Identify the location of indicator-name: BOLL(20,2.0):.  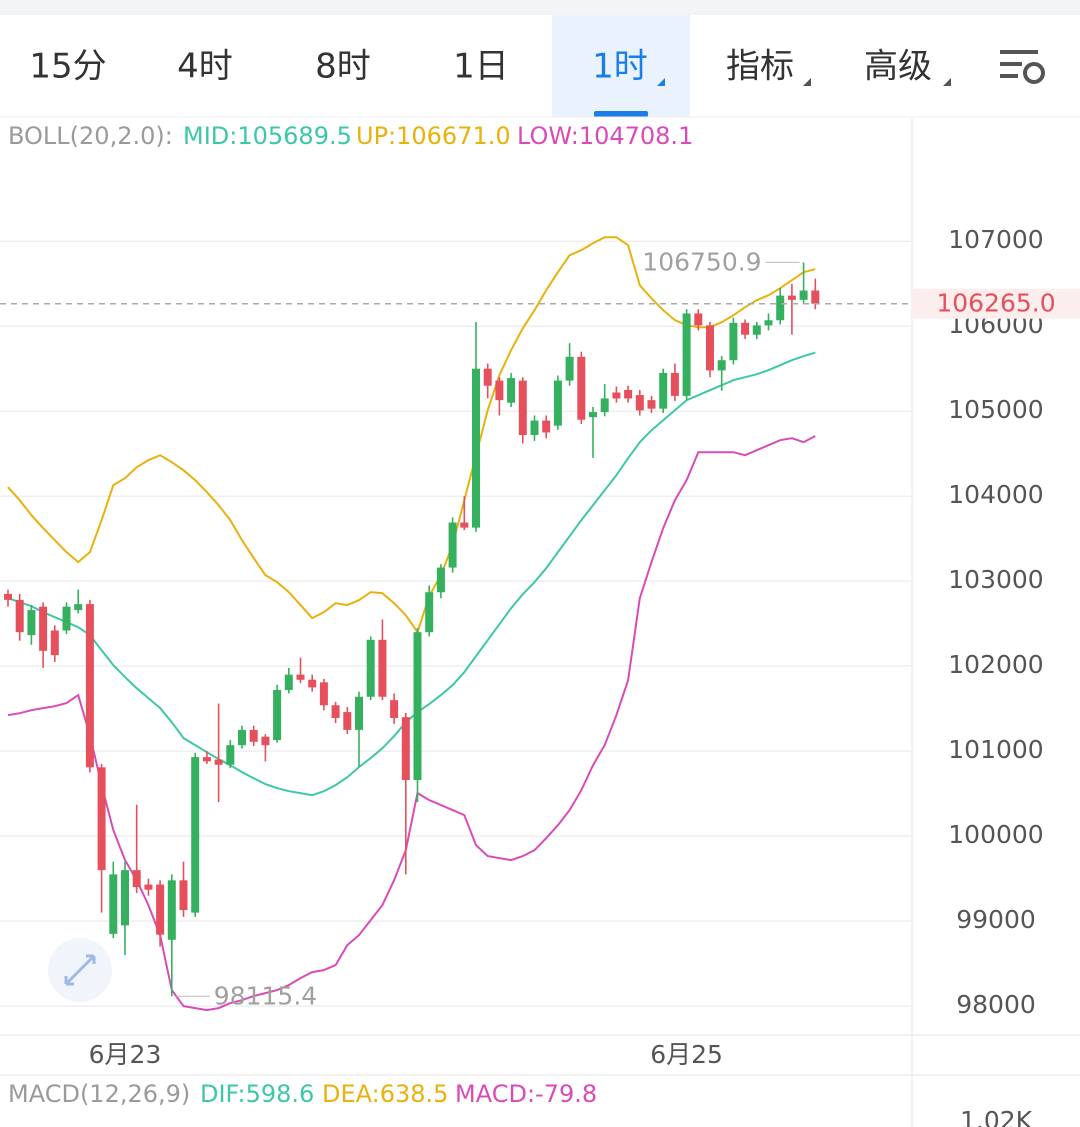
(90, 136).